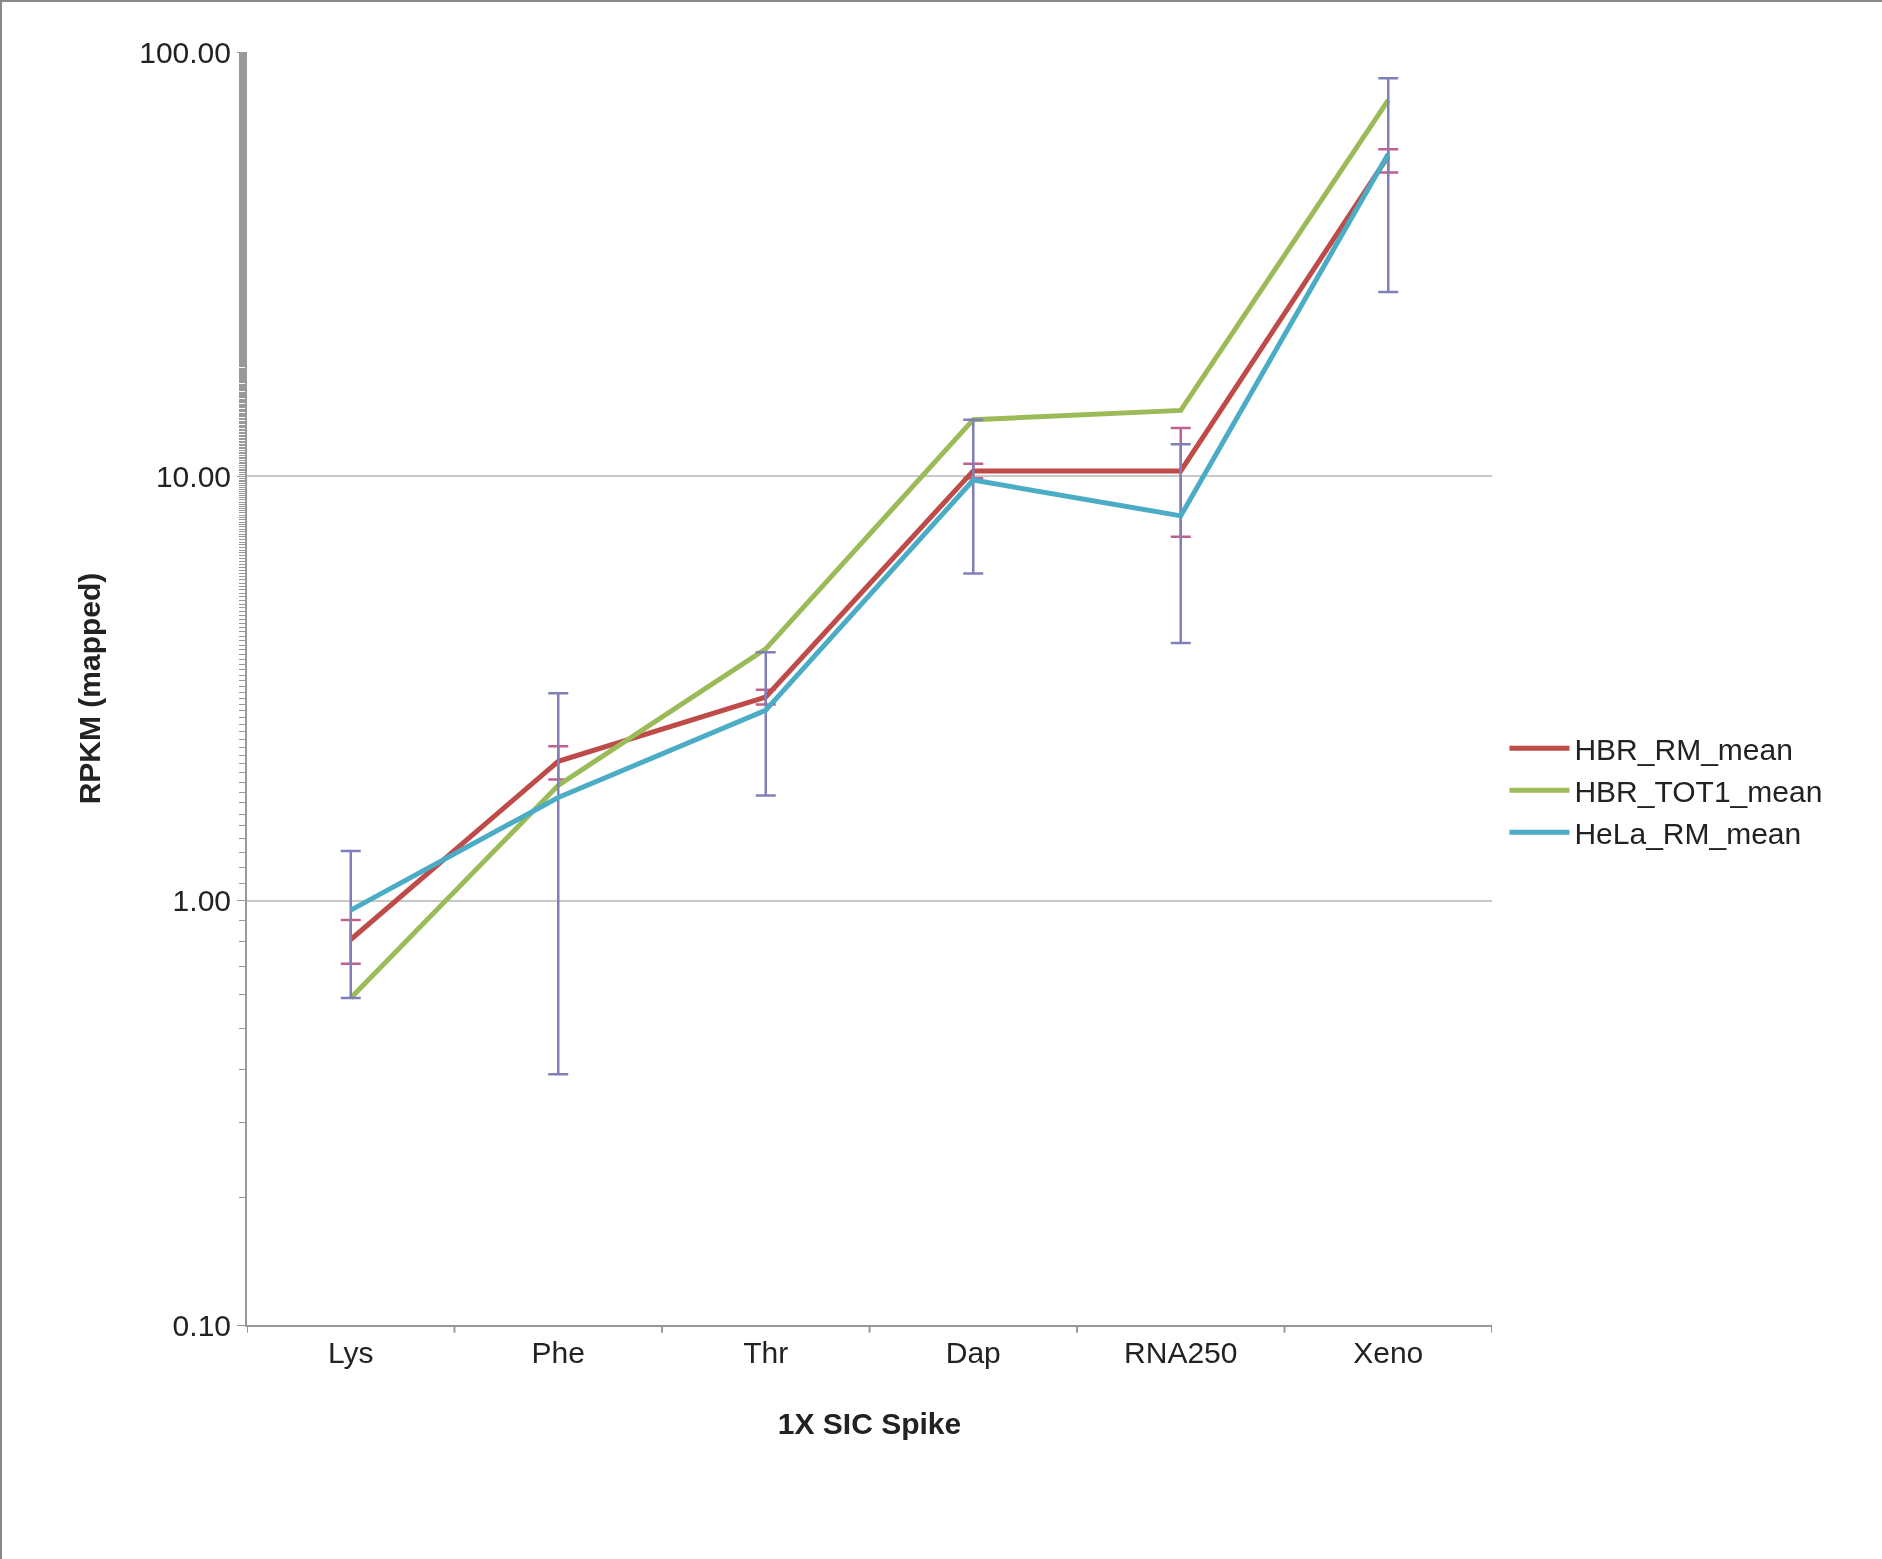 The height and width of the screenshot is (1559, 1882). I want to click on y-tick-label: 10.00, so click(193, 476).